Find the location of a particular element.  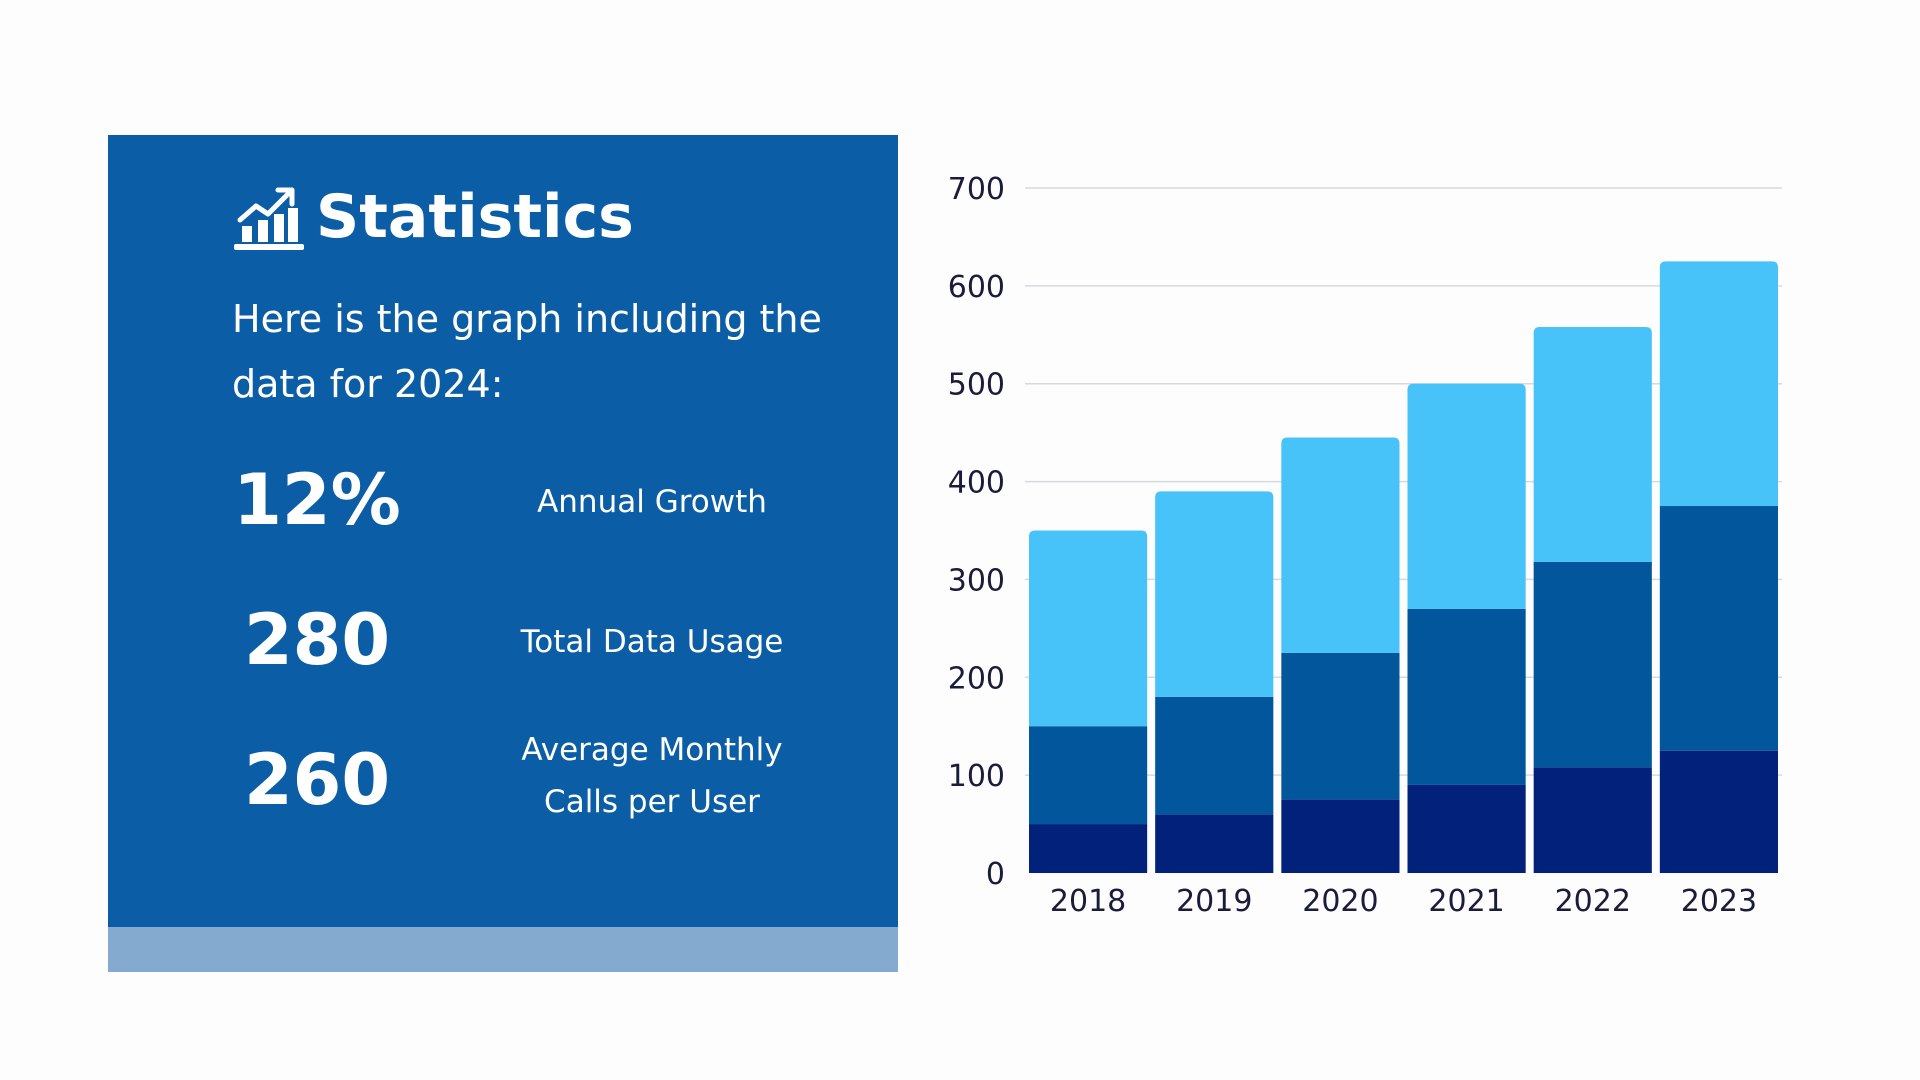

stat-average-monthly-calls: 260 Average Monthly Calls per User is located at coordinates (532, 796).